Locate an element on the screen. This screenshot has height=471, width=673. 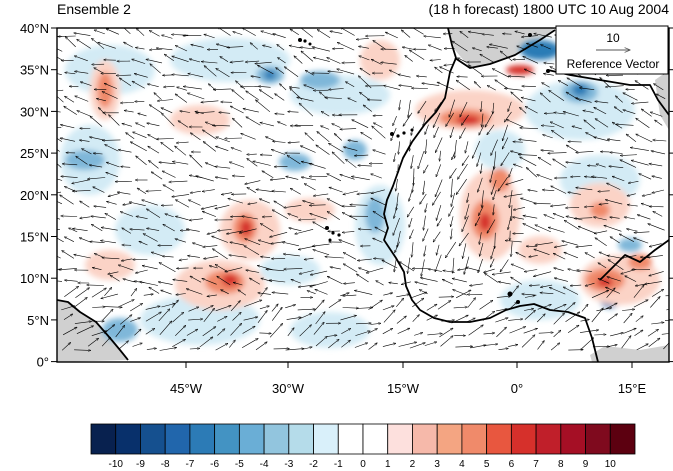
map-title: Ensemble 2 is located at coordinates (94, 9).